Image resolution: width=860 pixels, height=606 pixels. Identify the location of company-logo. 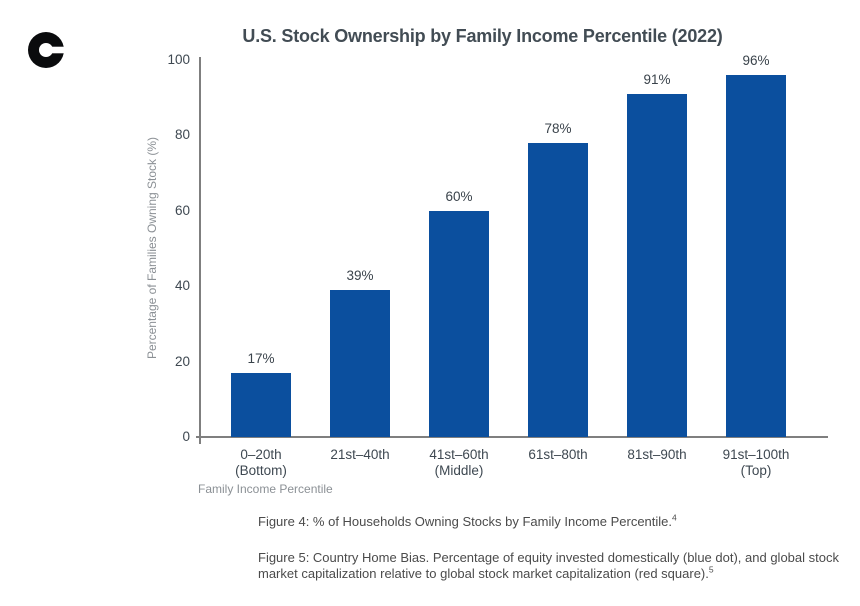
(46, 50).